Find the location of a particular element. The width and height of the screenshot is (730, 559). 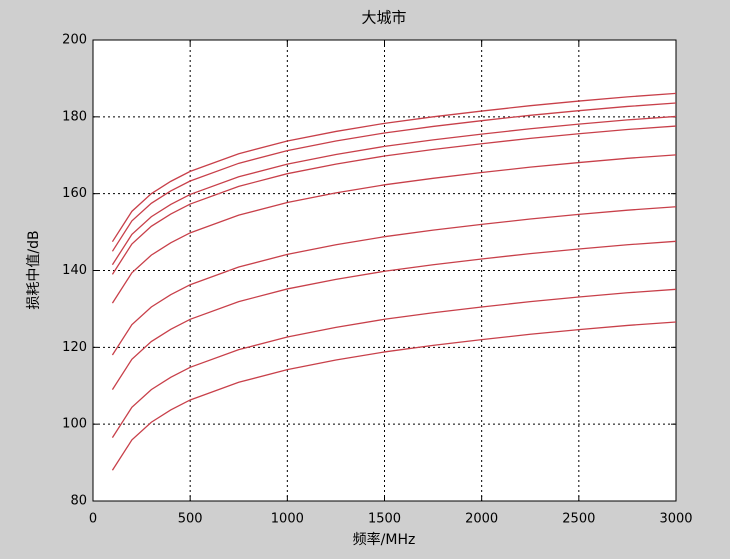

y-tick-label: 120 is located at coordinates (74, 347).